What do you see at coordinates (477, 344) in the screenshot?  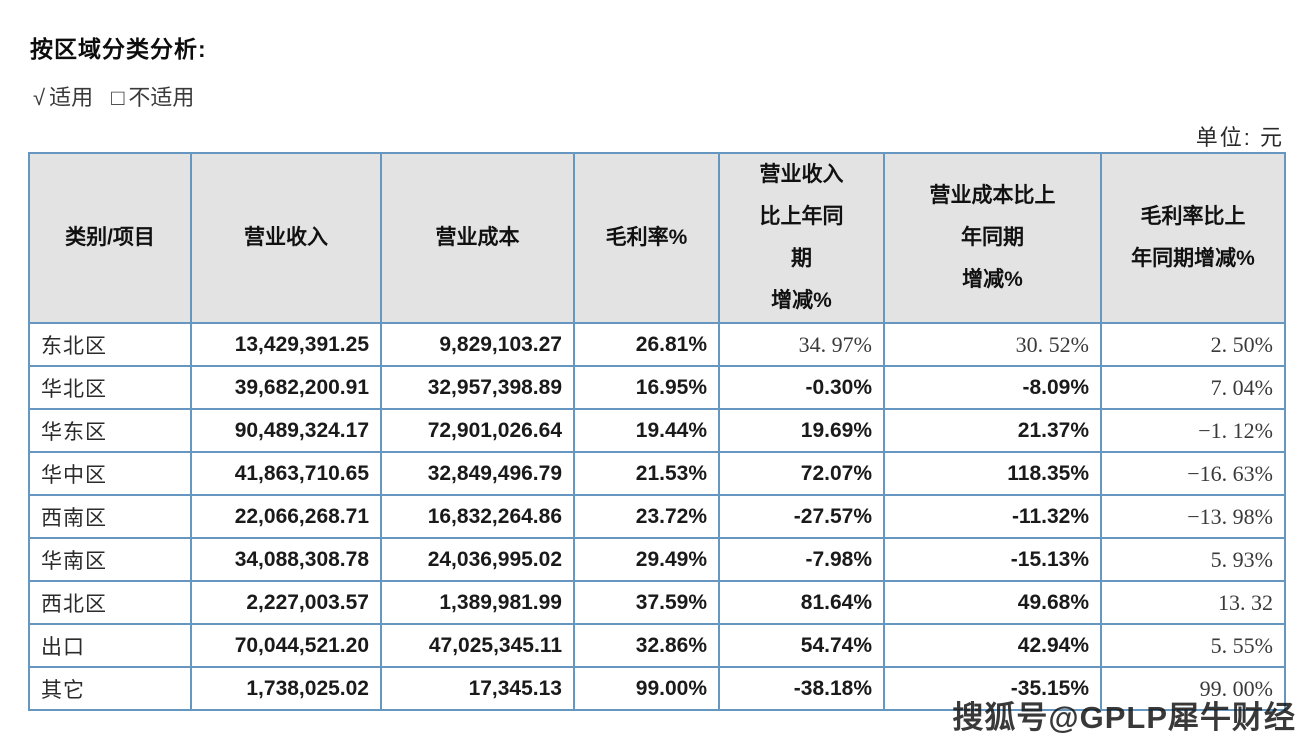 I see `table-cell: 9,829,103.27` at bounding box center [477, 344].